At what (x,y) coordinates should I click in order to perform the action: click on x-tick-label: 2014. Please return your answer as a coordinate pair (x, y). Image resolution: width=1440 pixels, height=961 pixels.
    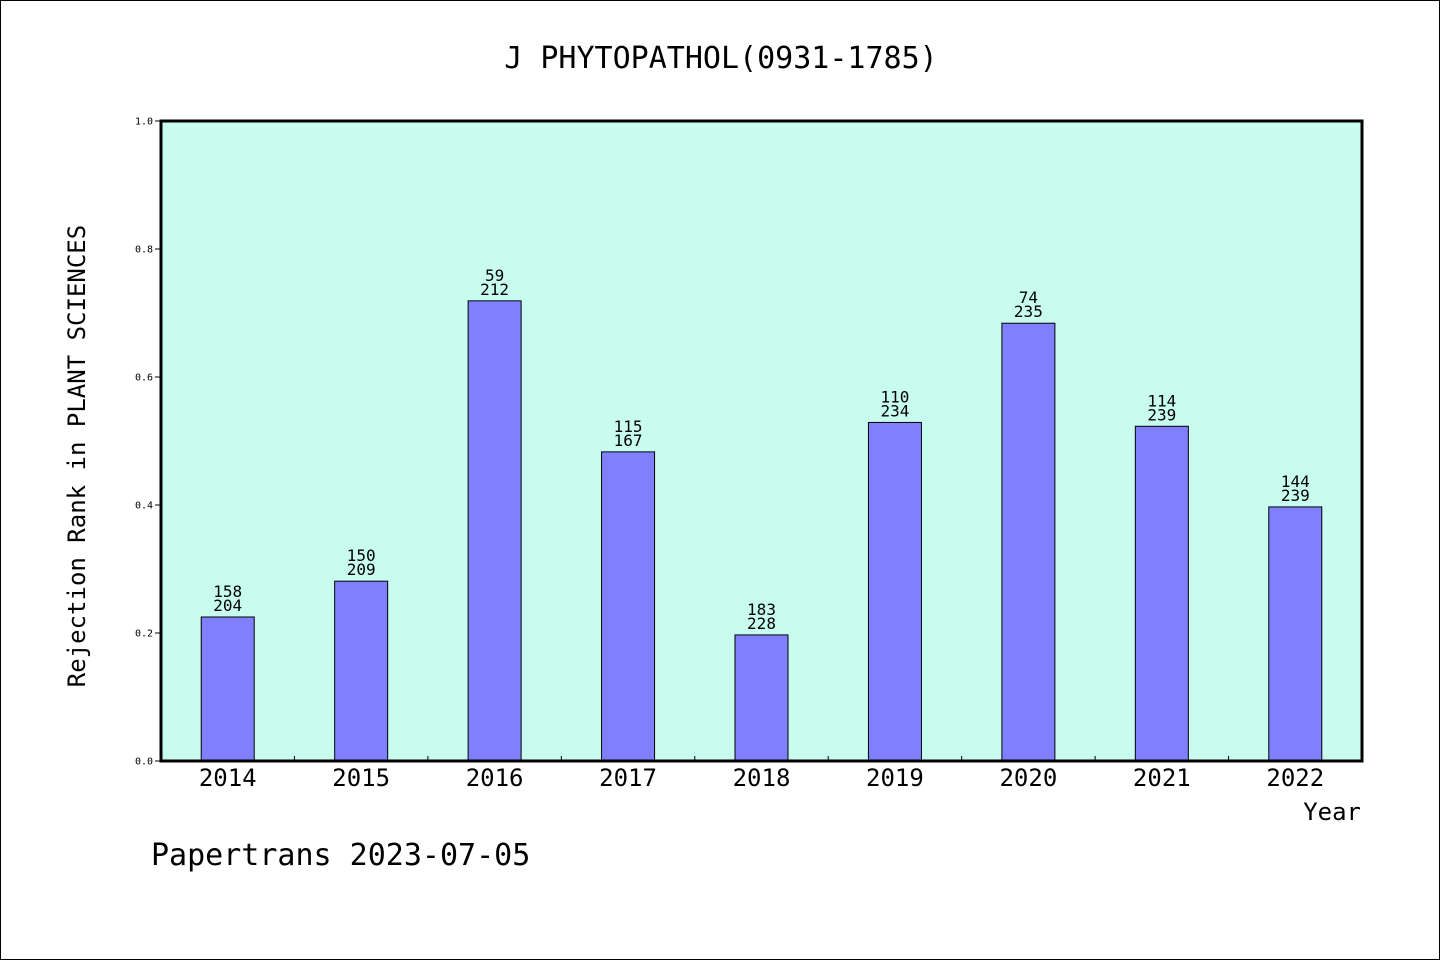
    Looking at the image, I should click on (228, 778).